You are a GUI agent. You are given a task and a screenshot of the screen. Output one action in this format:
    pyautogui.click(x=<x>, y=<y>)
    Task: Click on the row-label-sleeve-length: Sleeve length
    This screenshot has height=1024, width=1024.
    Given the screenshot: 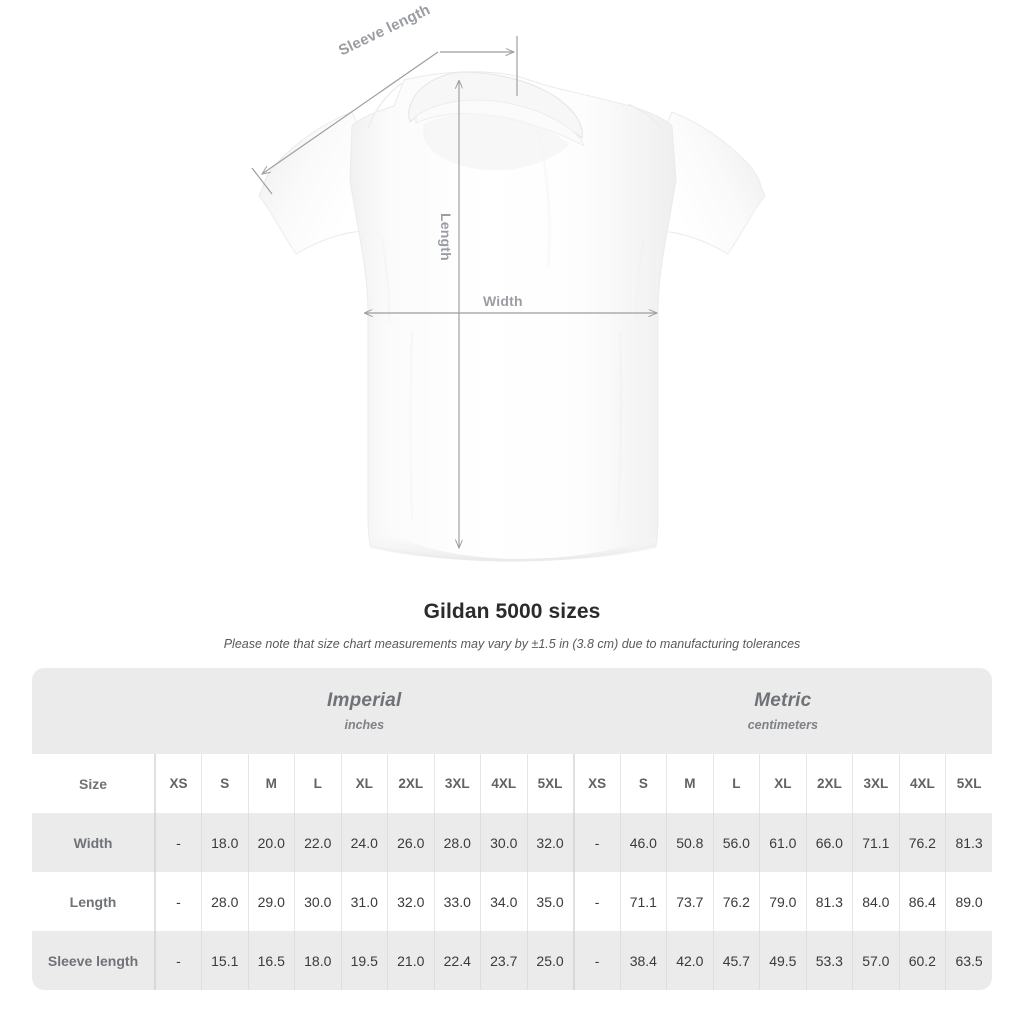 What is the action you would take?
    pyautogui.click(x=94, y=960)
    